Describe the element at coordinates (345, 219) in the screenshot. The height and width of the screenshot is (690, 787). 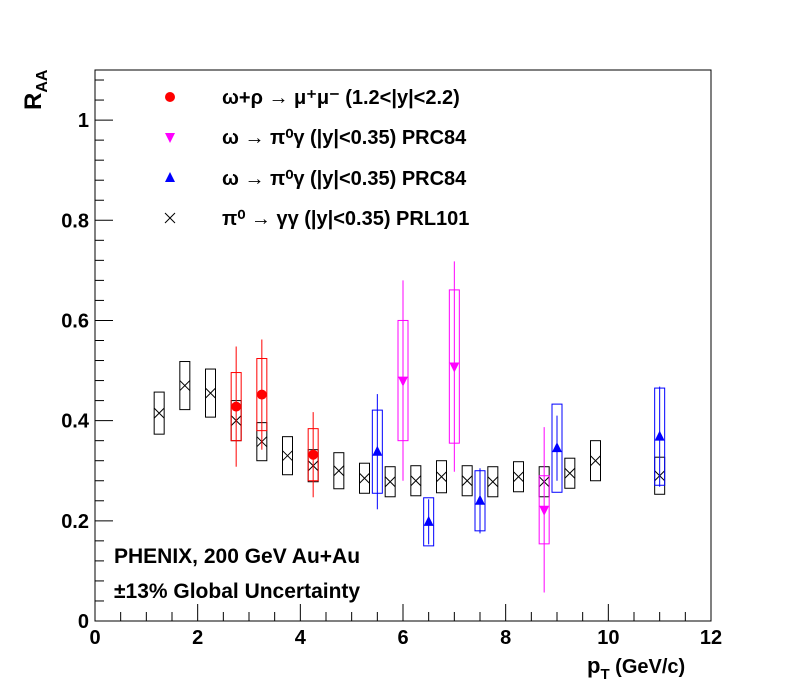
I see `legend-label: π⁰ → γγ (|y|<0.35) PRL101` at that location.